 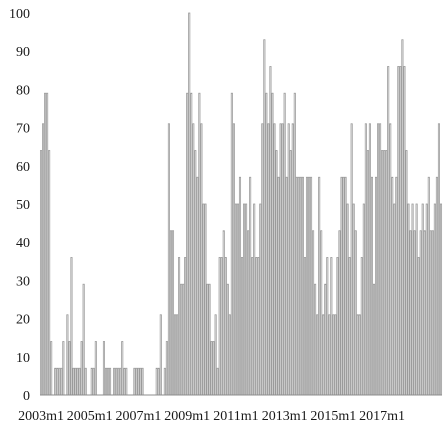 What do you see at coordinates (139, 416) in the screenshot?
I see `x-tick-label: 2007m1` at bounding box center [139, 416].